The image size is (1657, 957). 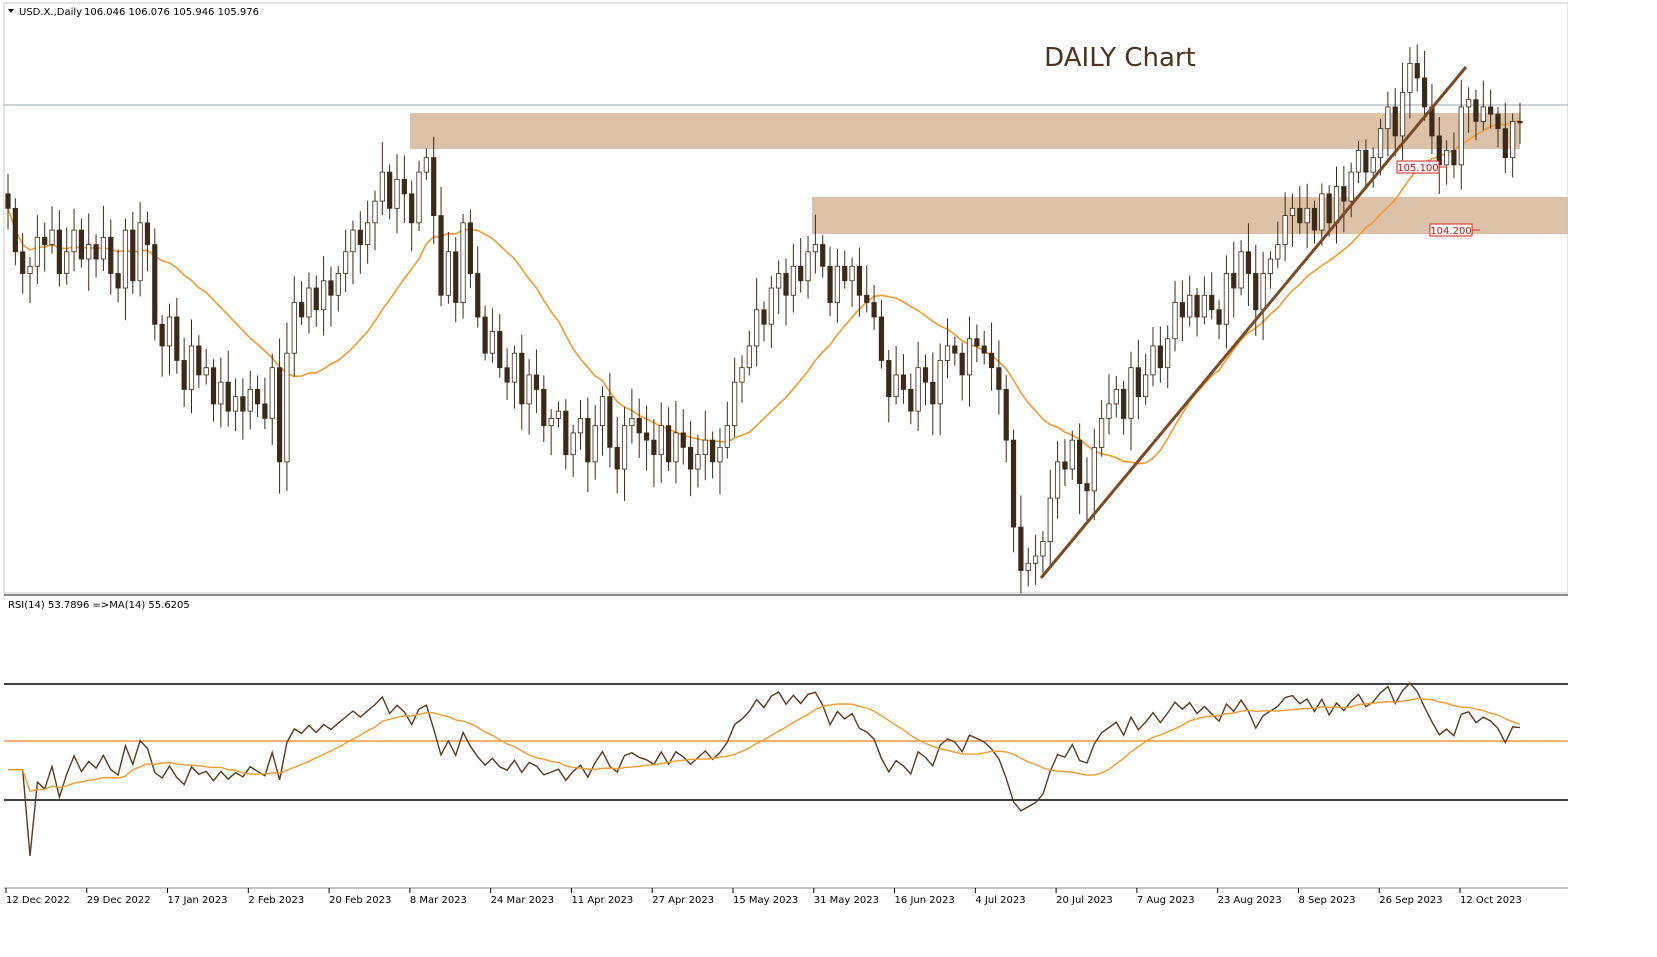 I want to click on x-axis-label: 8 Sep 2023, so click(x=1326, y=900).